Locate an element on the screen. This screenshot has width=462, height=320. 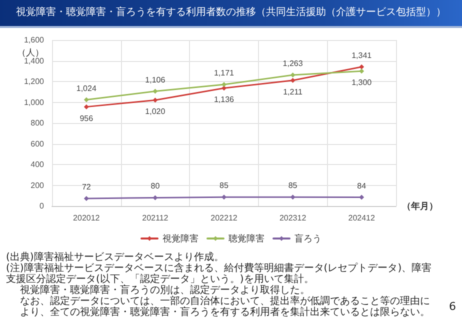
data-label: 1,024 is located at coordinates (86, 88).